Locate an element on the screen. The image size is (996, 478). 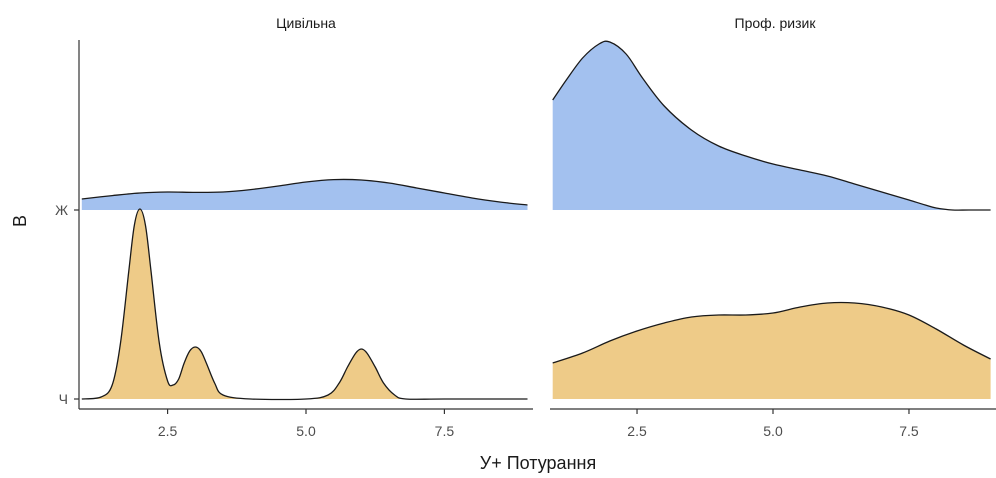
y-axis-title: В is located at coordinates (20, 221).